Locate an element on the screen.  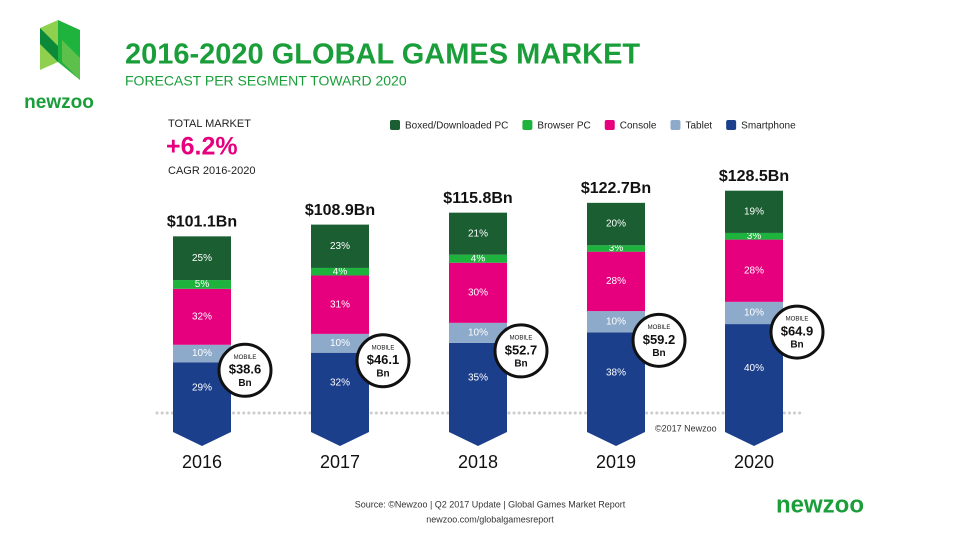
logo is located at coordinates (60, 50).